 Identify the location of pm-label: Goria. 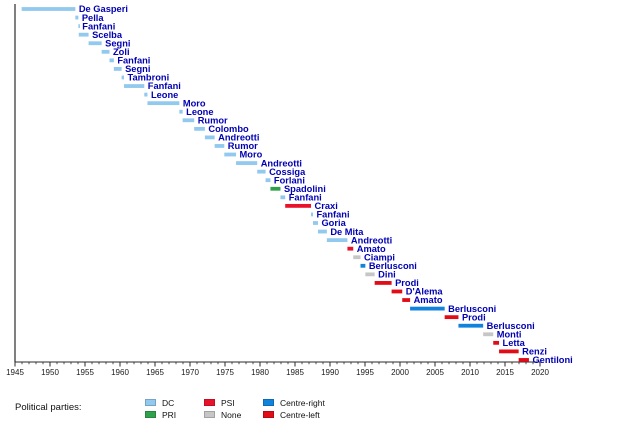
(333, 223).